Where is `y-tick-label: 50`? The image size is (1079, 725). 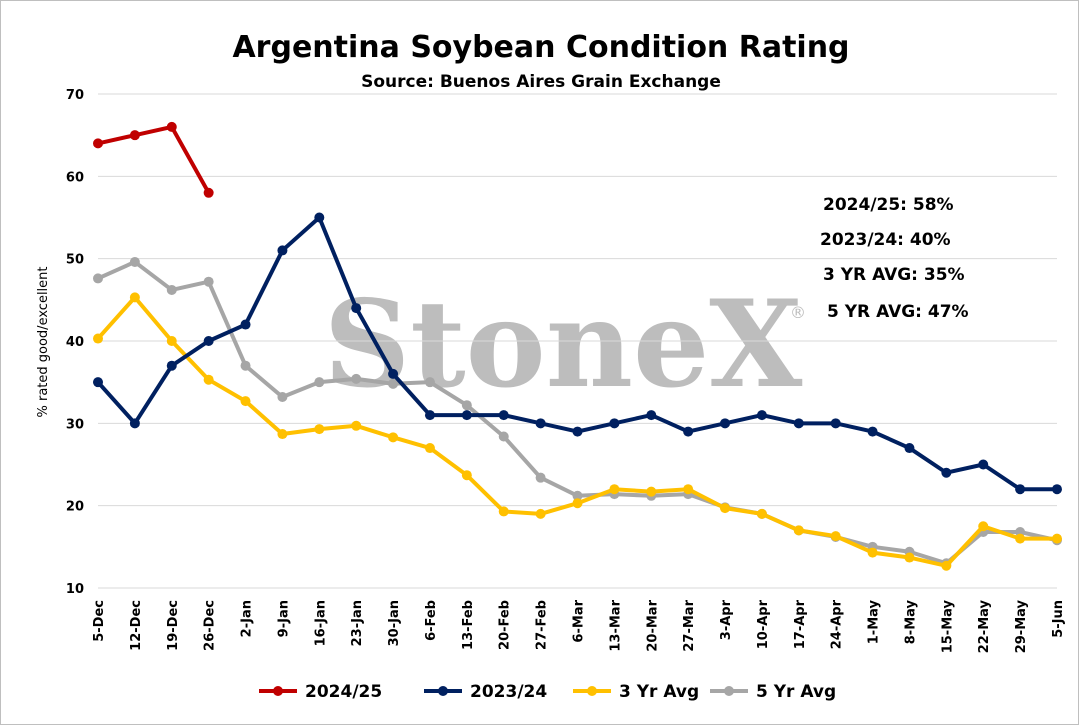
y-tick-label: 50 is located at coordinates (75, 260).